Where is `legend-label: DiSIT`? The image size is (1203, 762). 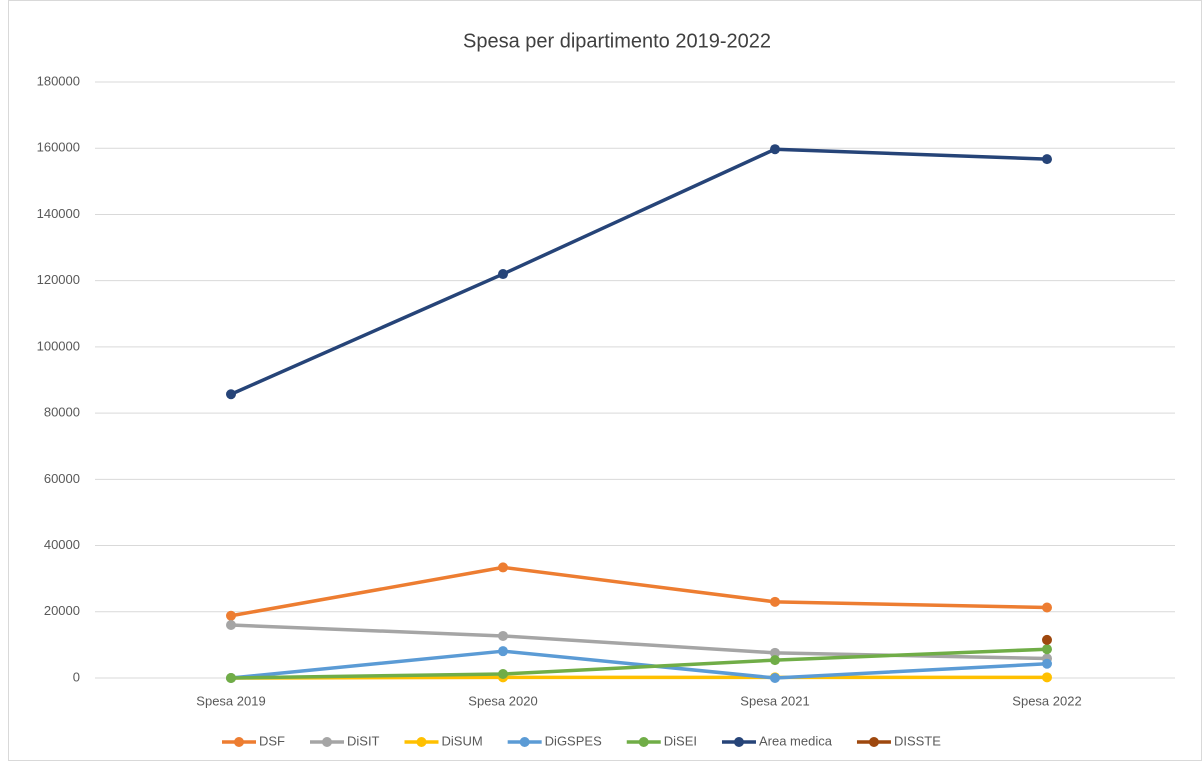 legend-label: DiSIT is located at coordinates (363, 740).